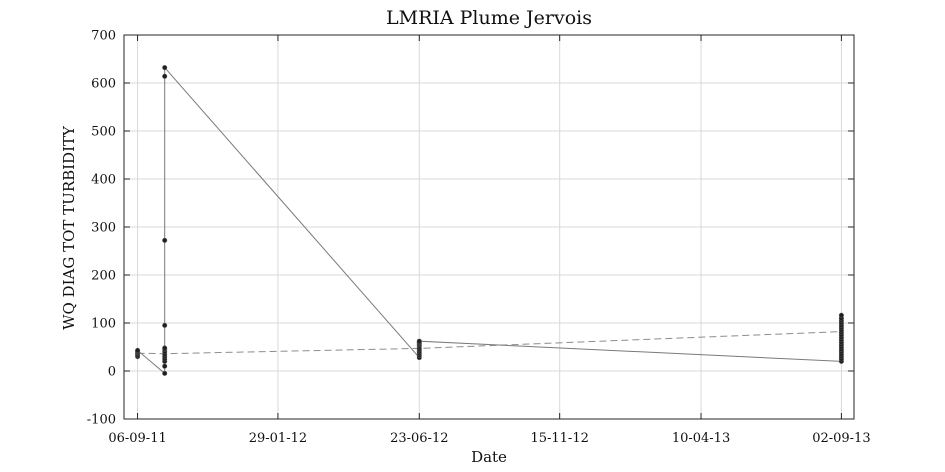 The width and height of the screenshot is (945, 472). Describe the element at coordinates (419, 438) in the screenshot. I see `x-tick-label: 23-06-12` at that location.